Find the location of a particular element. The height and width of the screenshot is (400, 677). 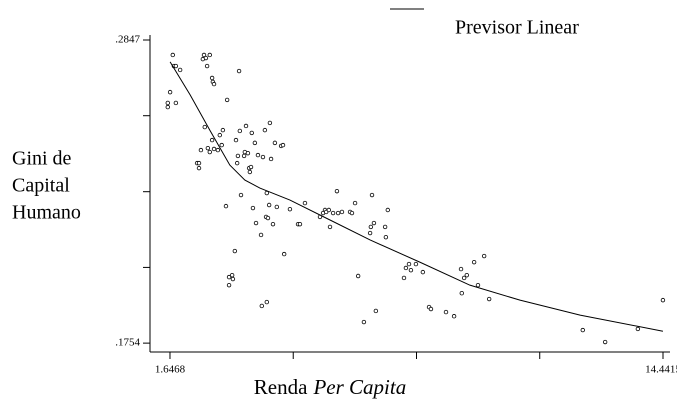

legend-label: Previsor Linear is located at coordinates (517, 28).